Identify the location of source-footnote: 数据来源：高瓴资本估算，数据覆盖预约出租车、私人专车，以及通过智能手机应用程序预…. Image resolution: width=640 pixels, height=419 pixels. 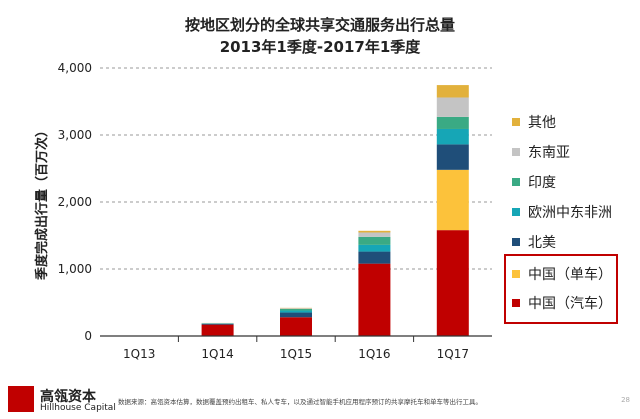
(300, 402).